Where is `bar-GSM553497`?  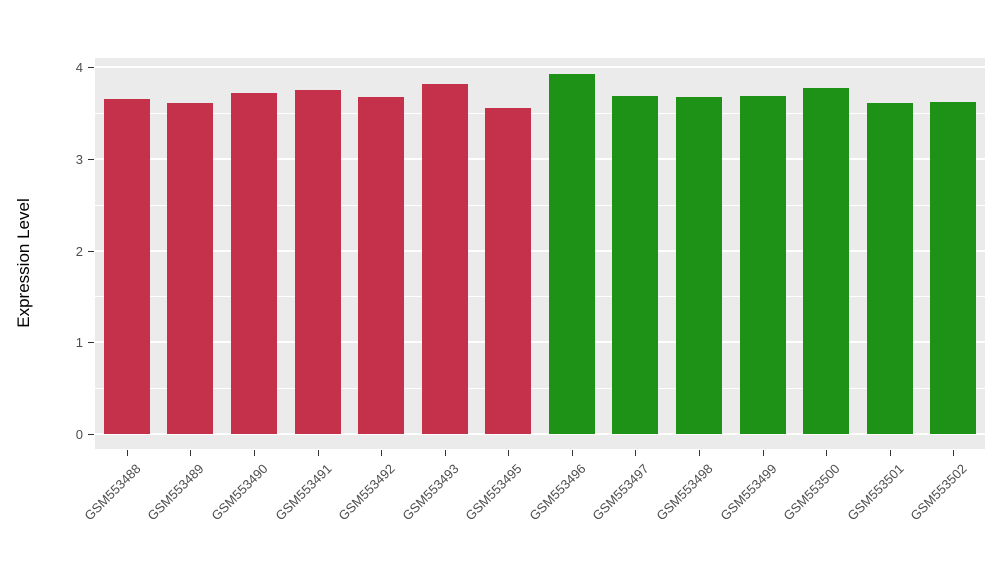
bar-GSM553497 is located at coordinates (635, 265).